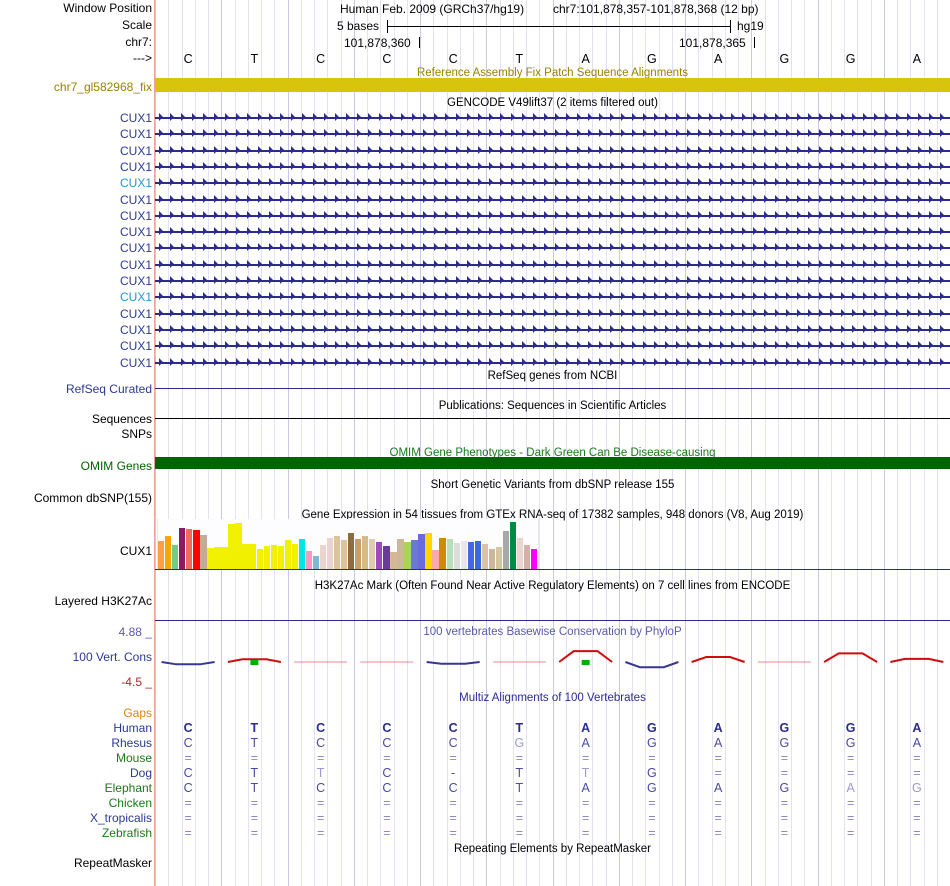 This screenshot has height=886, width=950. I want to click on omim-bar, so click(552, 463).